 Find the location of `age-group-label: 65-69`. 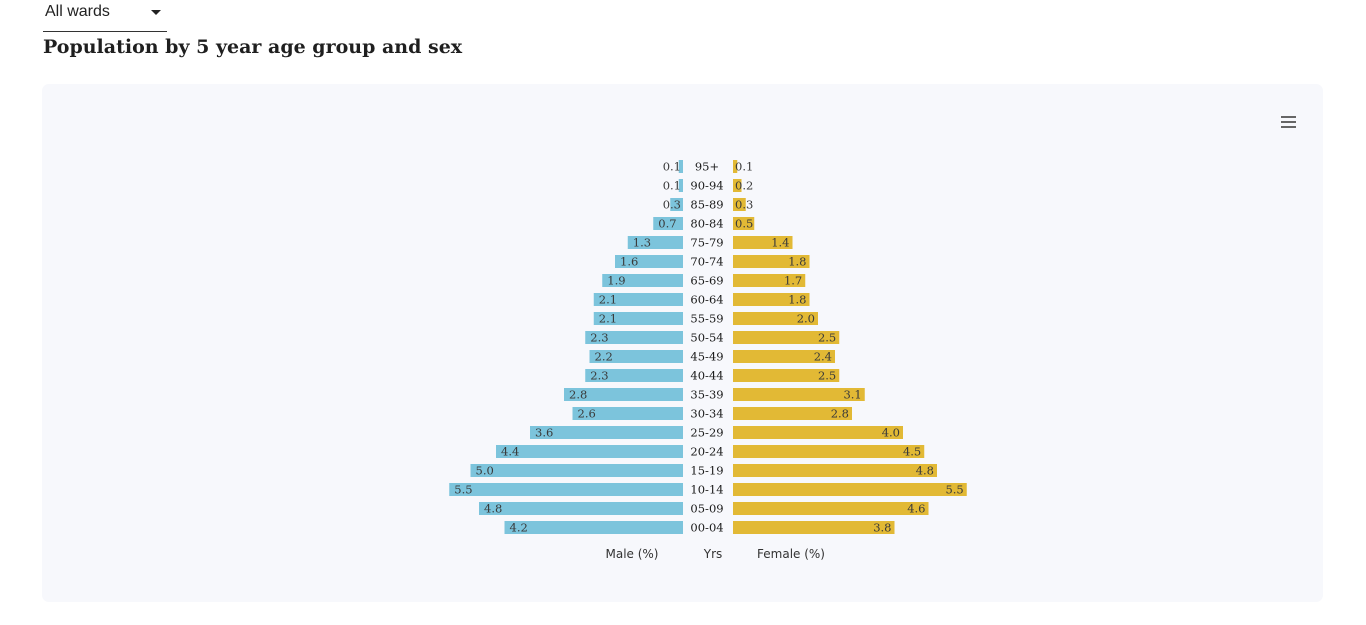

age-group-label: 65-69 is located at coordinates (706, 281).